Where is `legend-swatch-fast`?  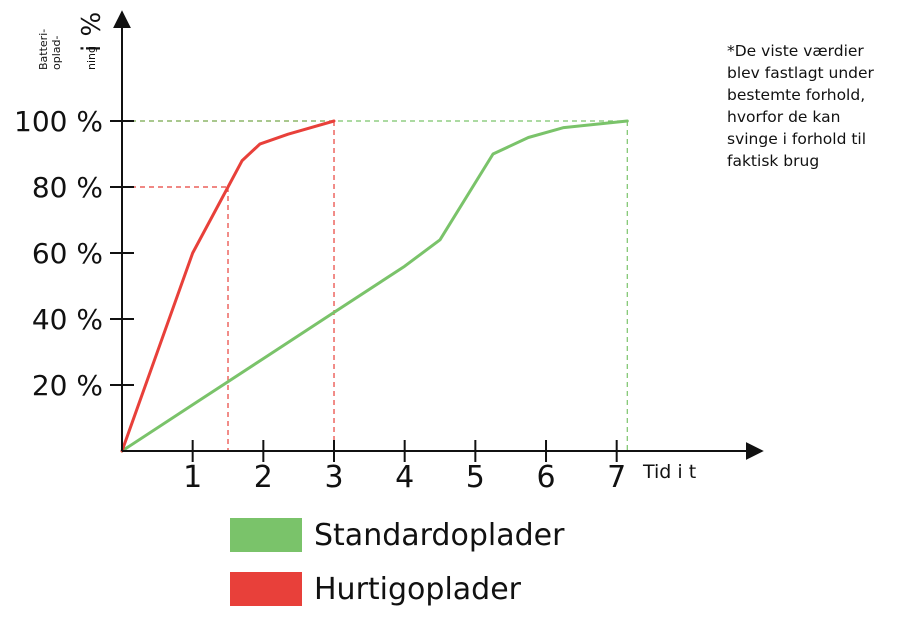
legend-swatch-fast is located at coordinates (266, 589).